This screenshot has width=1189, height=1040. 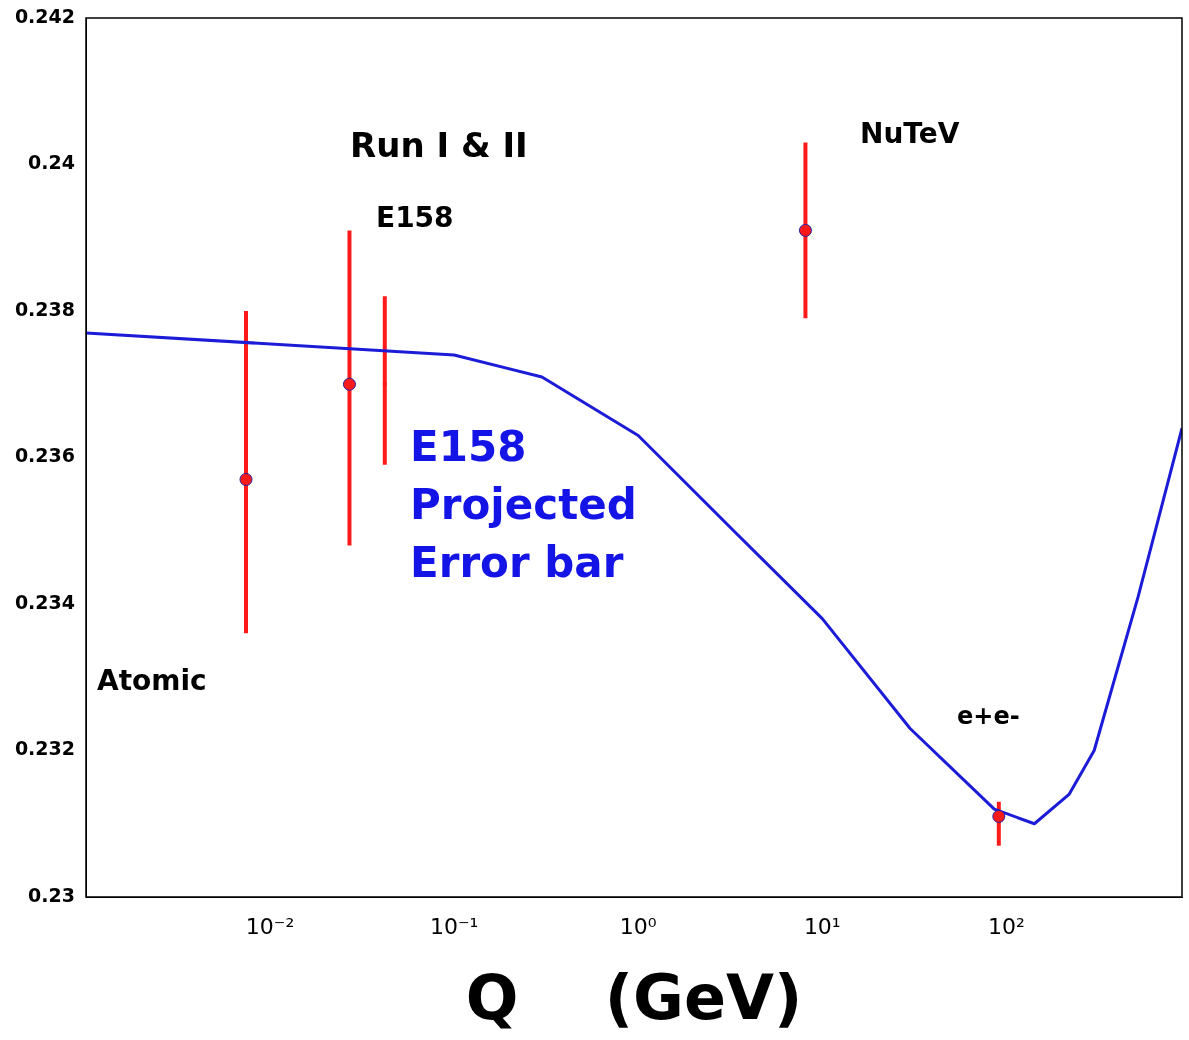 What do you see at coordinates (634, 997) in the screenshot?
I see `x-axis-title: Q (GeV)` at bounding box center [634, 997].